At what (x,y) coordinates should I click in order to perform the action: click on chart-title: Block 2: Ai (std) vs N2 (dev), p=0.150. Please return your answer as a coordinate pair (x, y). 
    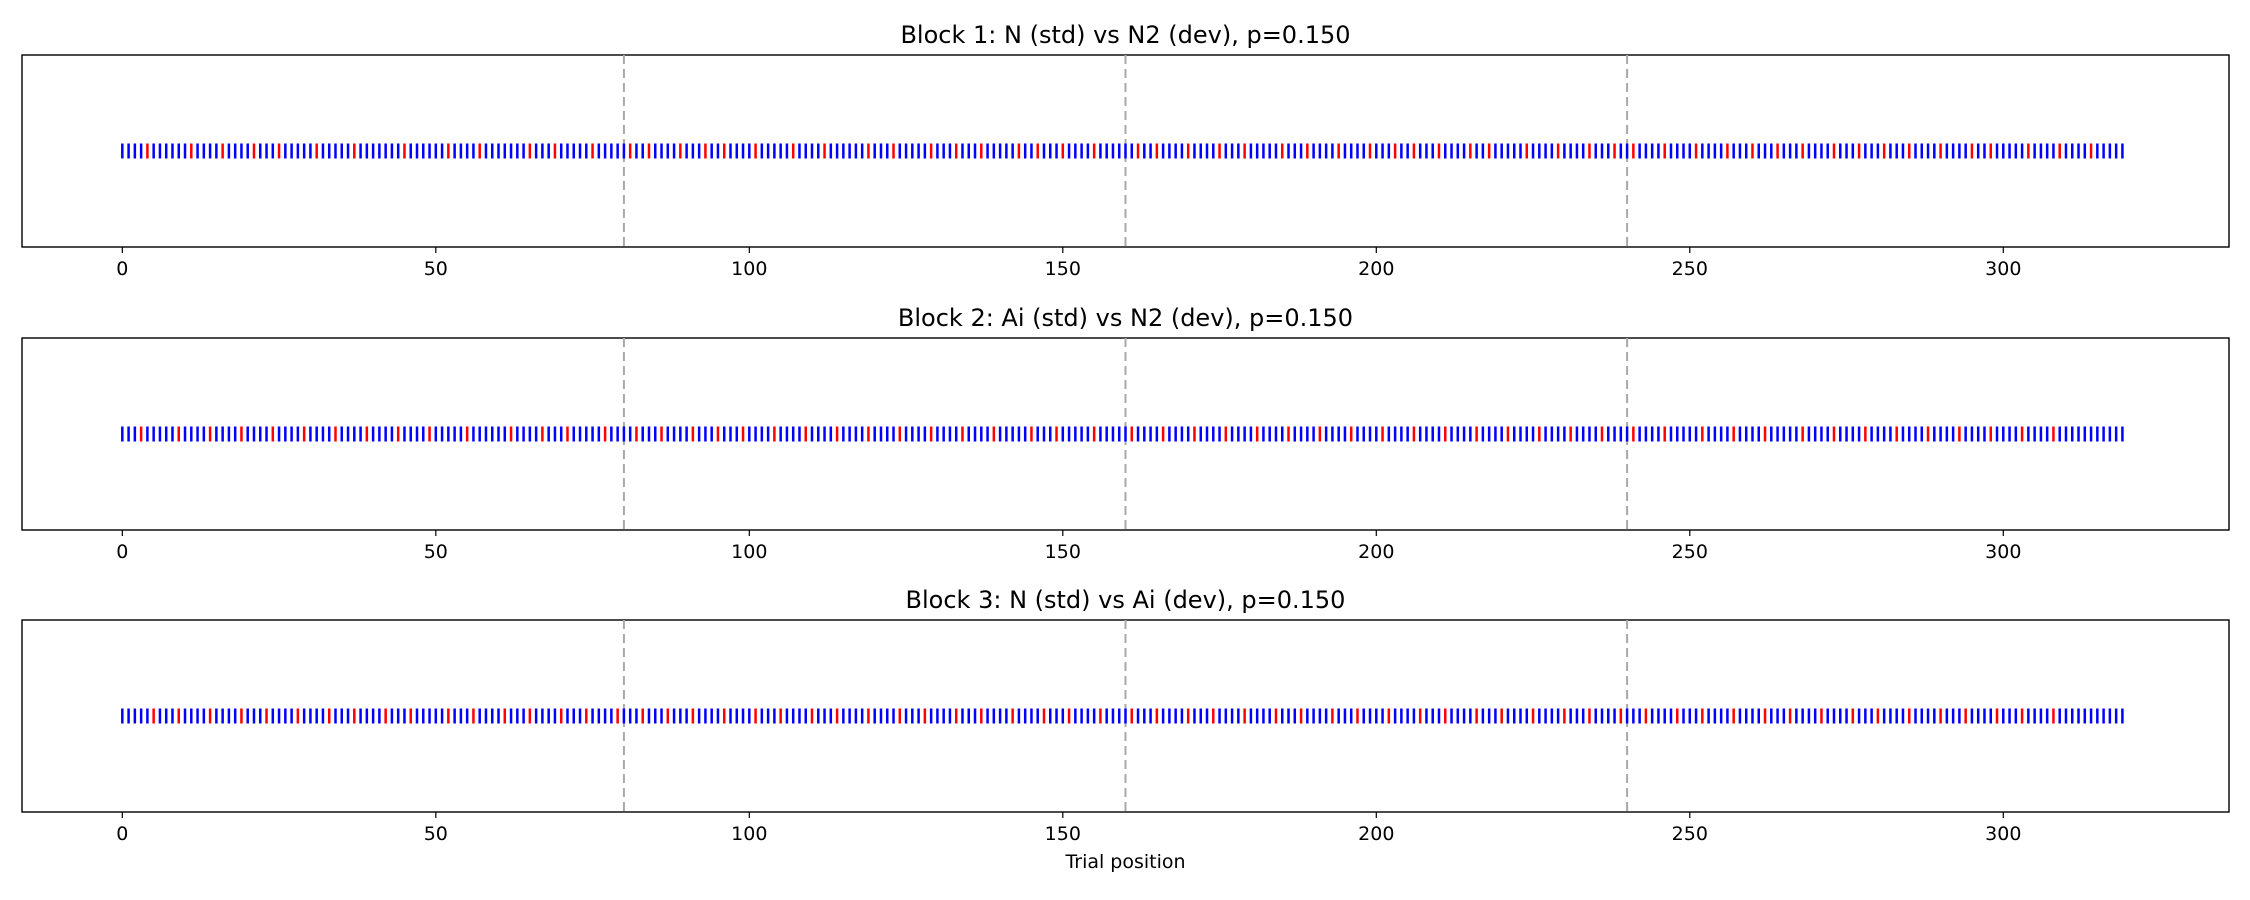
    Looking at the image, I should click on (1125, 318).